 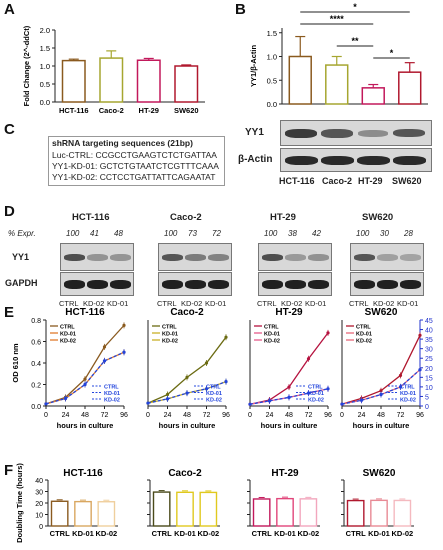 What do you see at coordinates (39, 481) in the screenshot?
I see `y-tick-label: 40` at bounding box center [39, 481].